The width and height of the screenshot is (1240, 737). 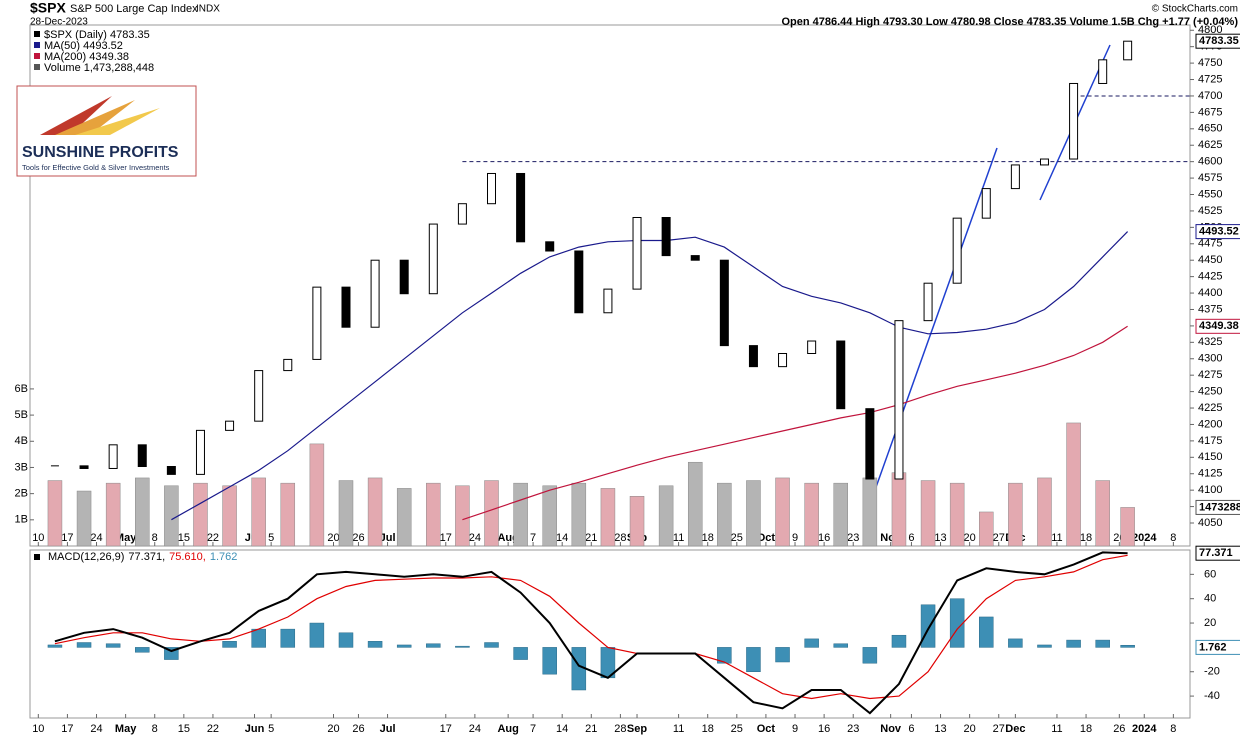 What do you see at coordinates (1210, 441) in the screenshot?
I see `y-tick-label: 4175` at bounding box center [1210, 441].